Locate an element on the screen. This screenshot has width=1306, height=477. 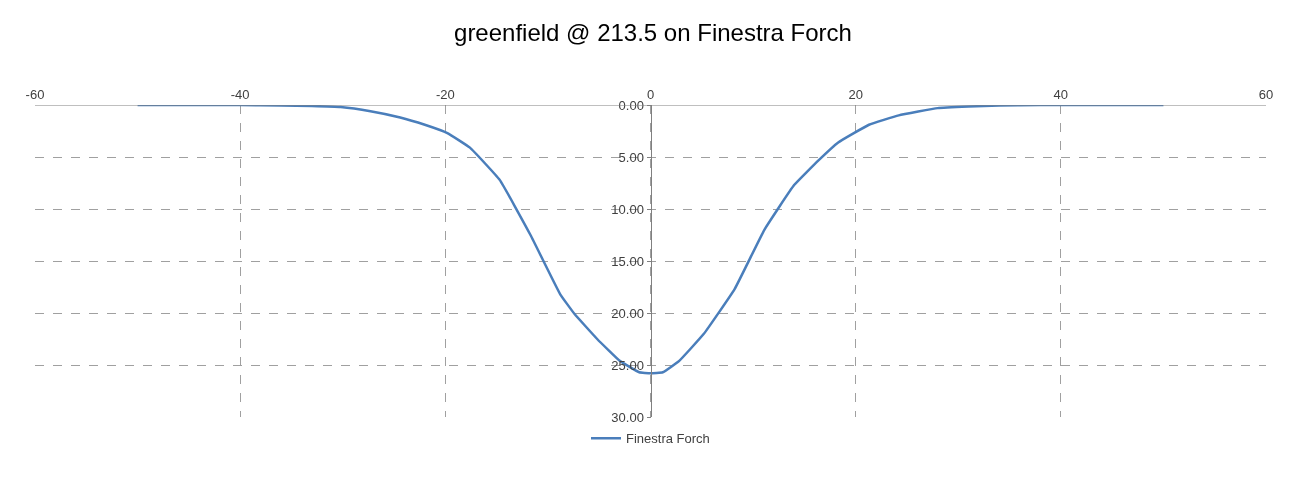
x-tick-label: 60 is located at coordinates (1266, 94).